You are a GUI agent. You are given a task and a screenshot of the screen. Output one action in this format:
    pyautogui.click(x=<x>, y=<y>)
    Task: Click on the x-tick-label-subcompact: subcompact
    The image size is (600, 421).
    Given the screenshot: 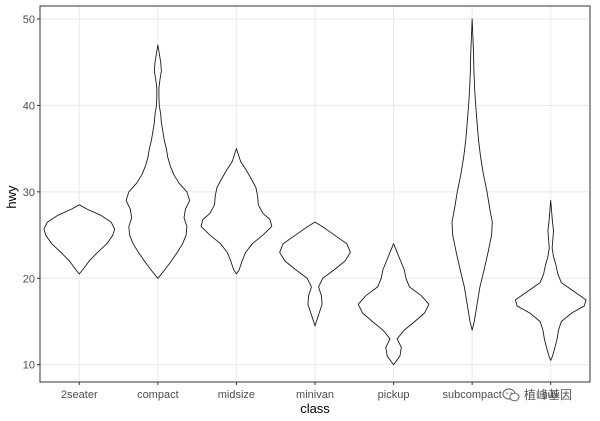 What is the action you would take?
    pyautogui.click(x=471, y=395)
    